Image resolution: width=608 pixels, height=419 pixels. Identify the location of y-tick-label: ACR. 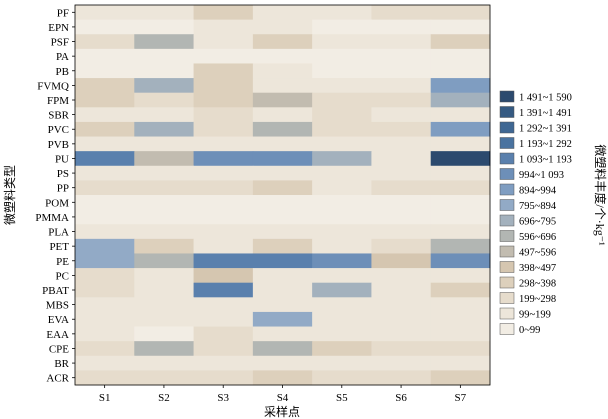
(57, 379).